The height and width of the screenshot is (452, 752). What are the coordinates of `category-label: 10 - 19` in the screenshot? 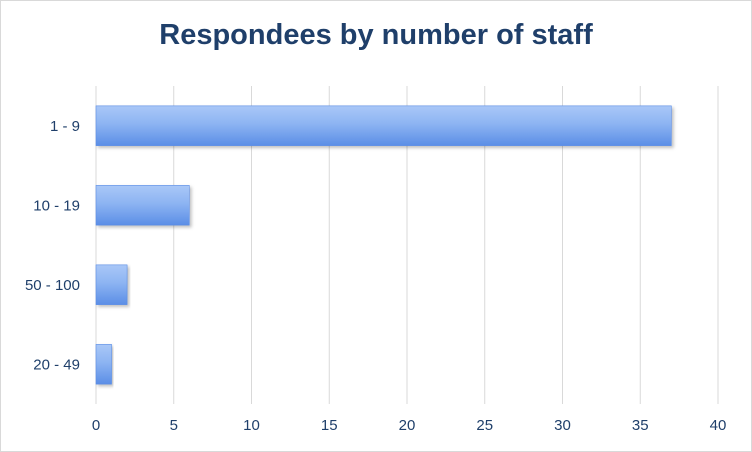 It's located at (56, 205).